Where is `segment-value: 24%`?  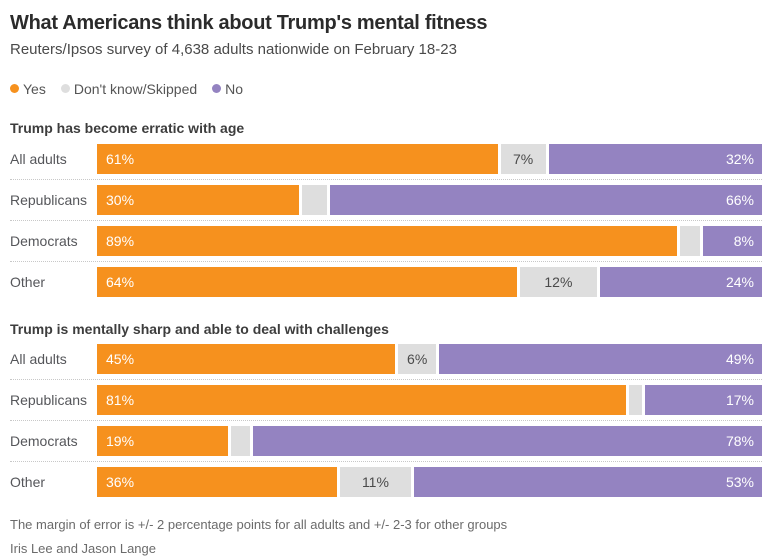 segment-value: 24% is located at coordinates (739, 281).